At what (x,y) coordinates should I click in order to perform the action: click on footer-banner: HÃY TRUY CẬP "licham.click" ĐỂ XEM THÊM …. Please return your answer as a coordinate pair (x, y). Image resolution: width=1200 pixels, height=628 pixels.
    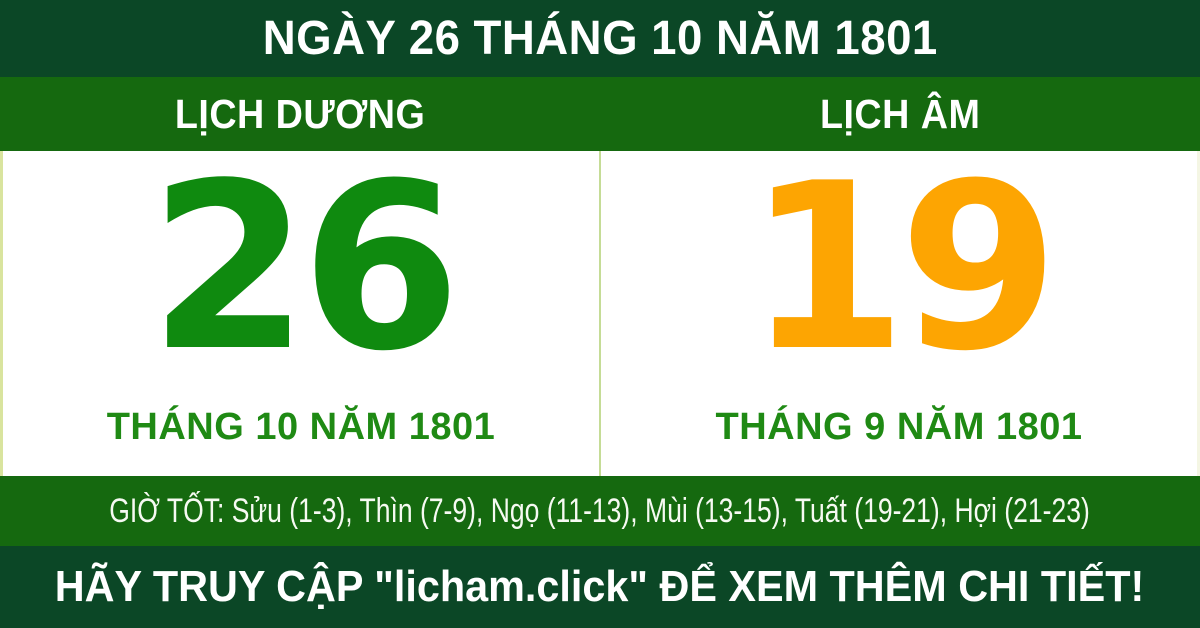
    Looking at the image, I should click on (600, 587).